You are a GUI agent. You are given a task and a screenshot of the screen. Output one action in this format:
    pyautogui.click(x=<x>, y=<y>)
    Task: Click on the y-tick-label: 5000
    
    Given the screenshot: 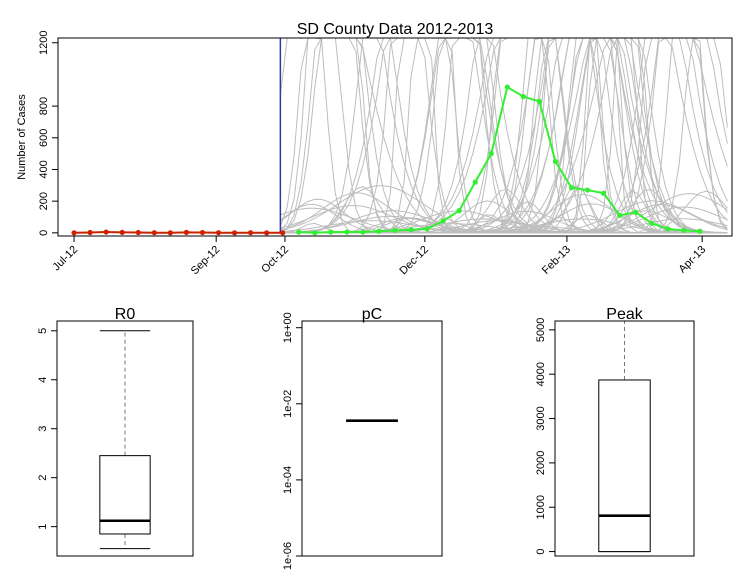 What is the action you would take?
    pyautogui.click(x=541, y=330)
    